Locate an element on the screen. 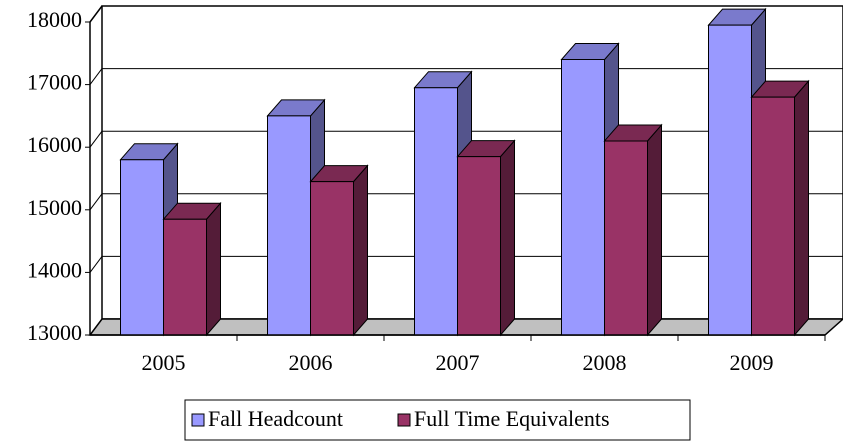 The height and width of the screenshot is (446, 843). legend-box is located at coordinates (437, 420).